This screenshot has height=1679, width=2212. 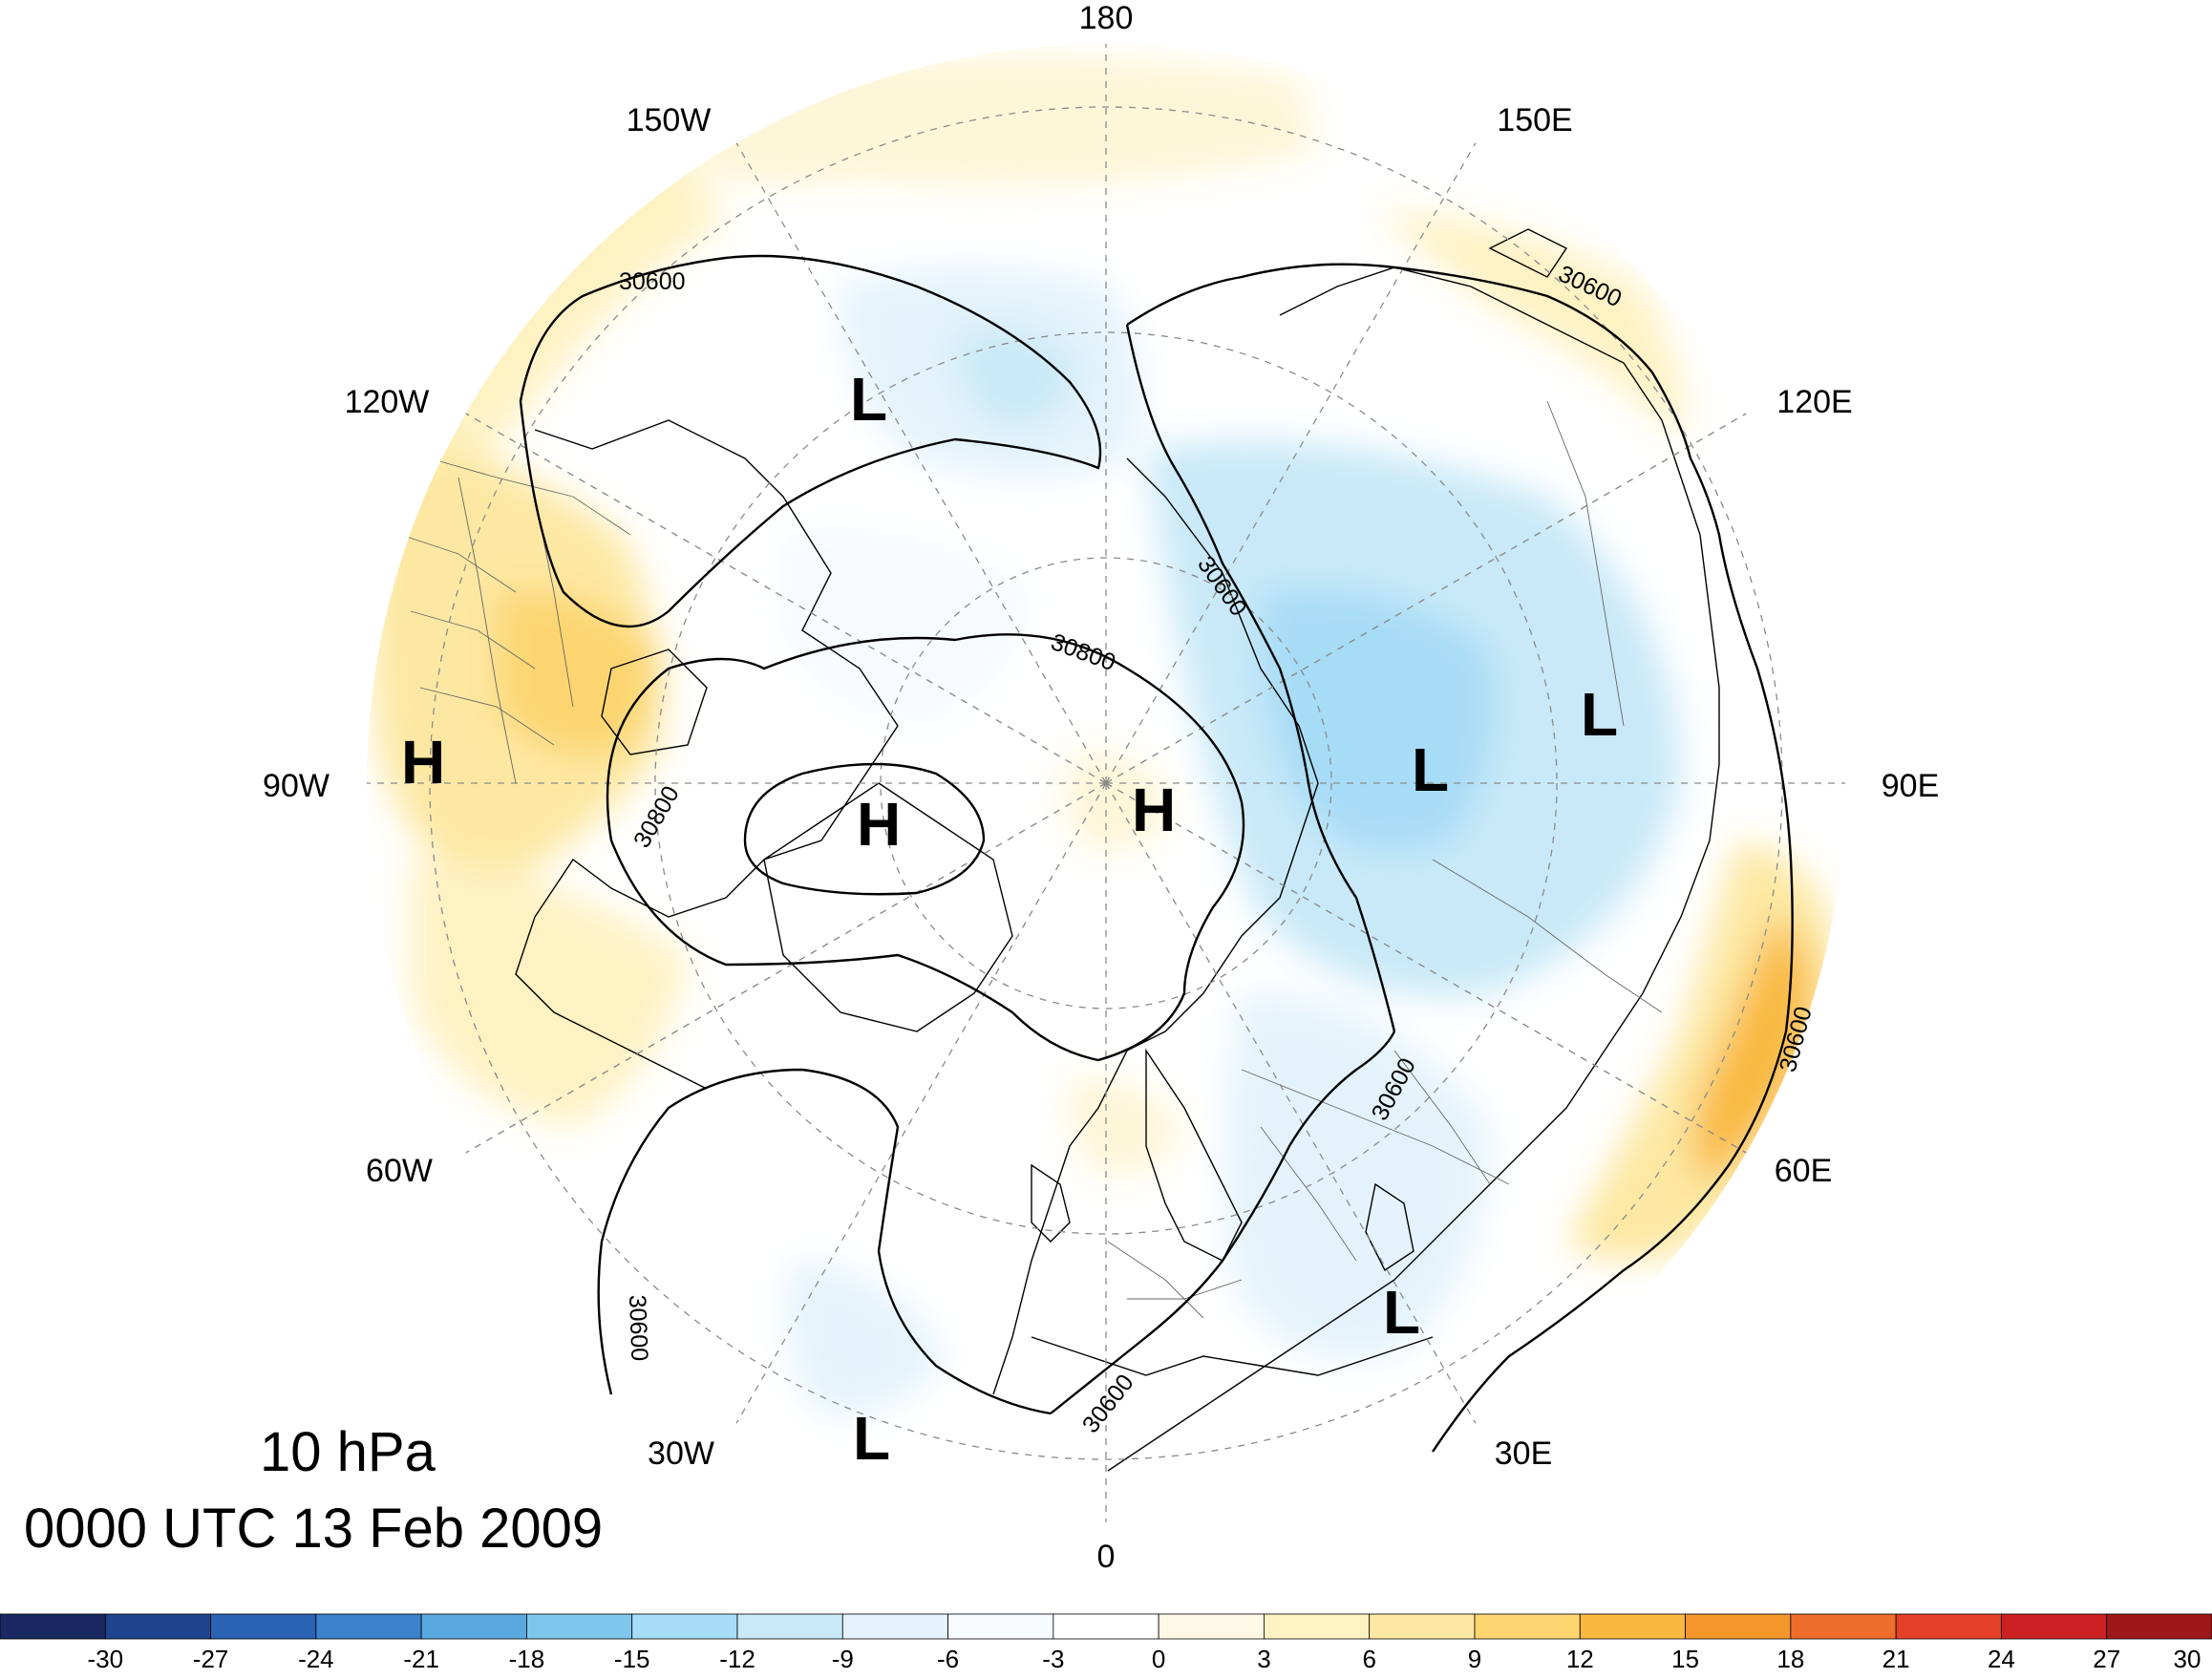 I want to click on coastline-greenland, so click(x=888, y=907).